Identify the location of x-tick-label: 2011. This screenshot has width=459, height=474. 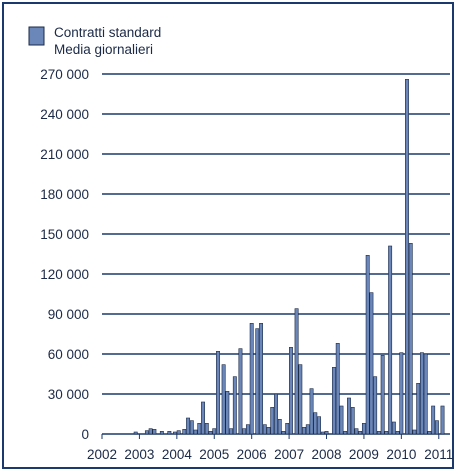
(438, 454).